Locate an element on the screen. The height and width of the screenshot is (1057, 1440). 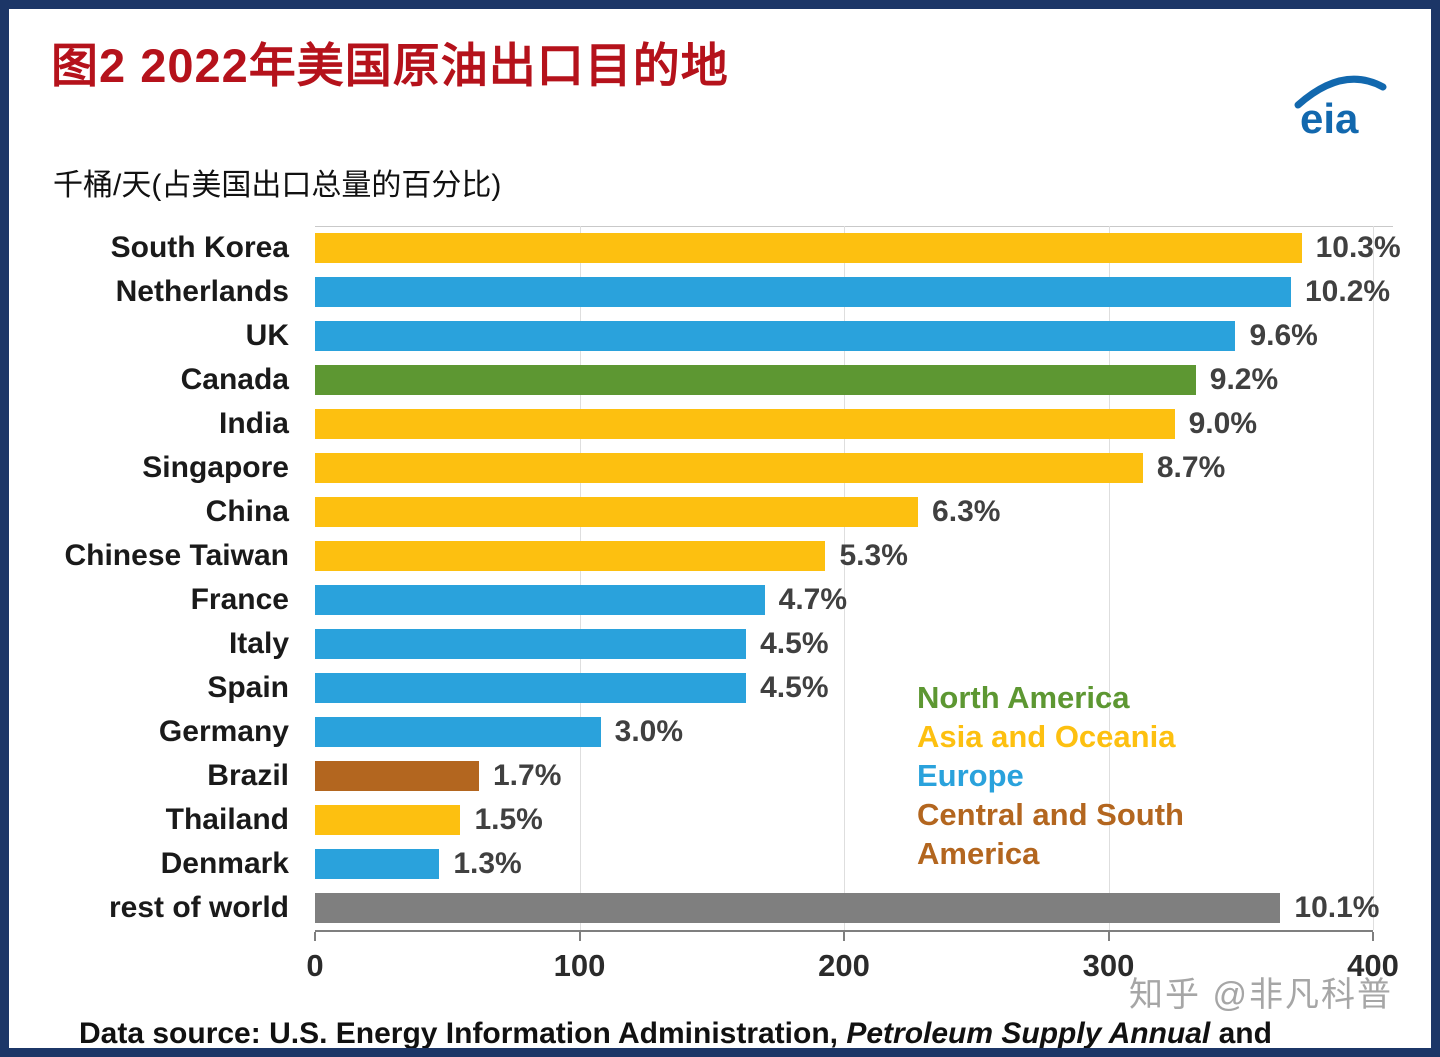
bar-row: India 9.0% is located at coordinates (720, 424).